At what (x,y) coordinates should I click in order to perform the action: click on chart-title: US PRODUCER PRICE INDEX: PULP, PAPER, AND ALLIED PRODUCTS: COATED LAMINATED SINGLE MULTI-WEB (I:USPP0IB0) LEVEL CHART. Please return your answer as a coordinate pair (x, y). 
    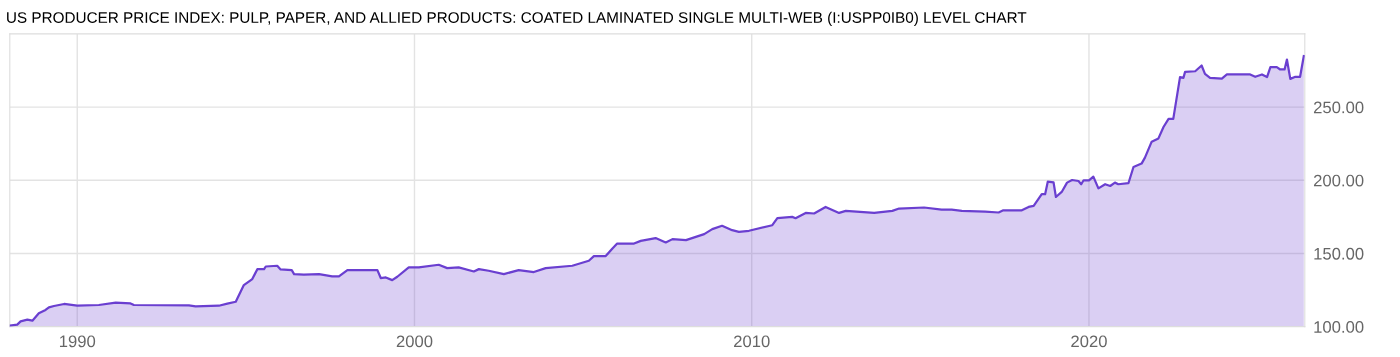
    Looking at the image, I should click on (517, 18).